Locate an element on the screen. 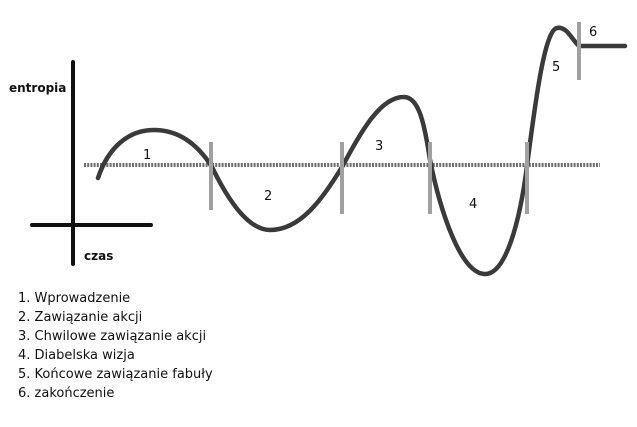  legend-item: 3. Chwilowe zawiązanie akcji is located at coordinates (112, 336).